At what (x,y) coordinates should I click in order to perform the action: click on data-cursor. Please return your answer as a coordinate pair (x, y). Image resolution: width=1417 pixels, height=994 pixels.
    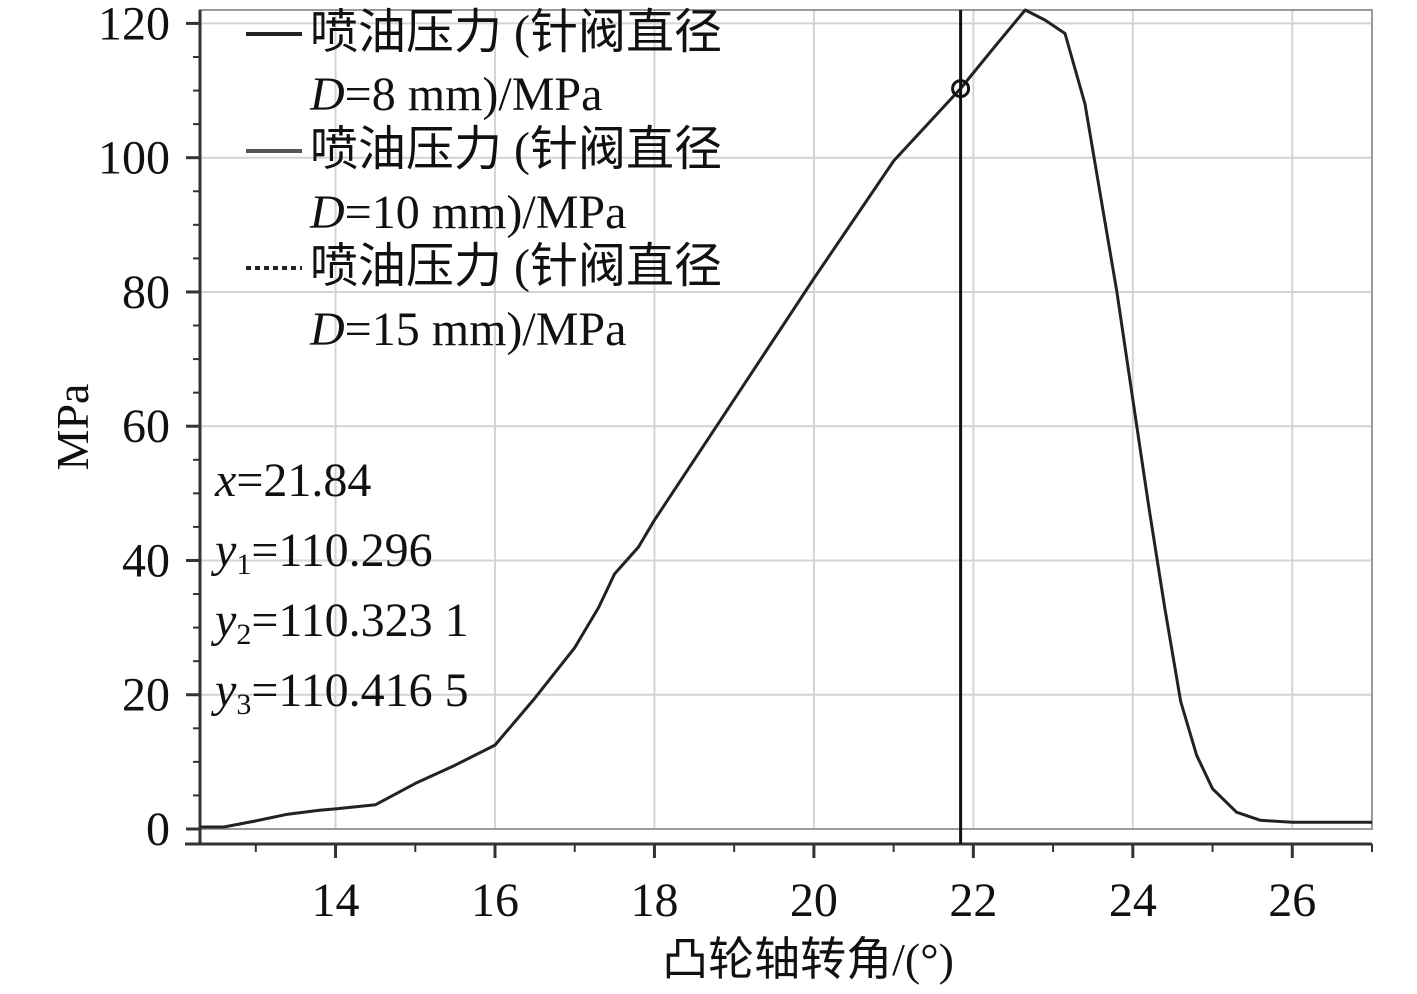
    Looking at the image, I should click on (961, 427).